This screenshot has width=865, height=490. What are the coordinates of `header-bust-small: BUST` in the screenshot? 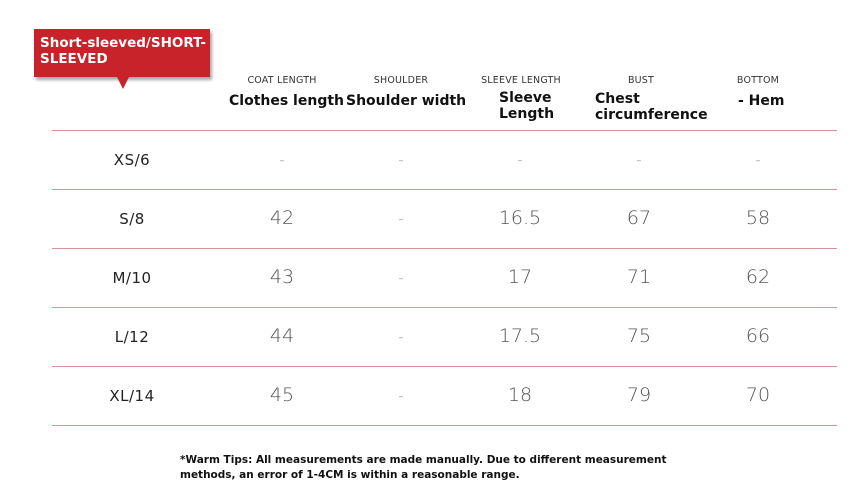 It's located at (641, 80).